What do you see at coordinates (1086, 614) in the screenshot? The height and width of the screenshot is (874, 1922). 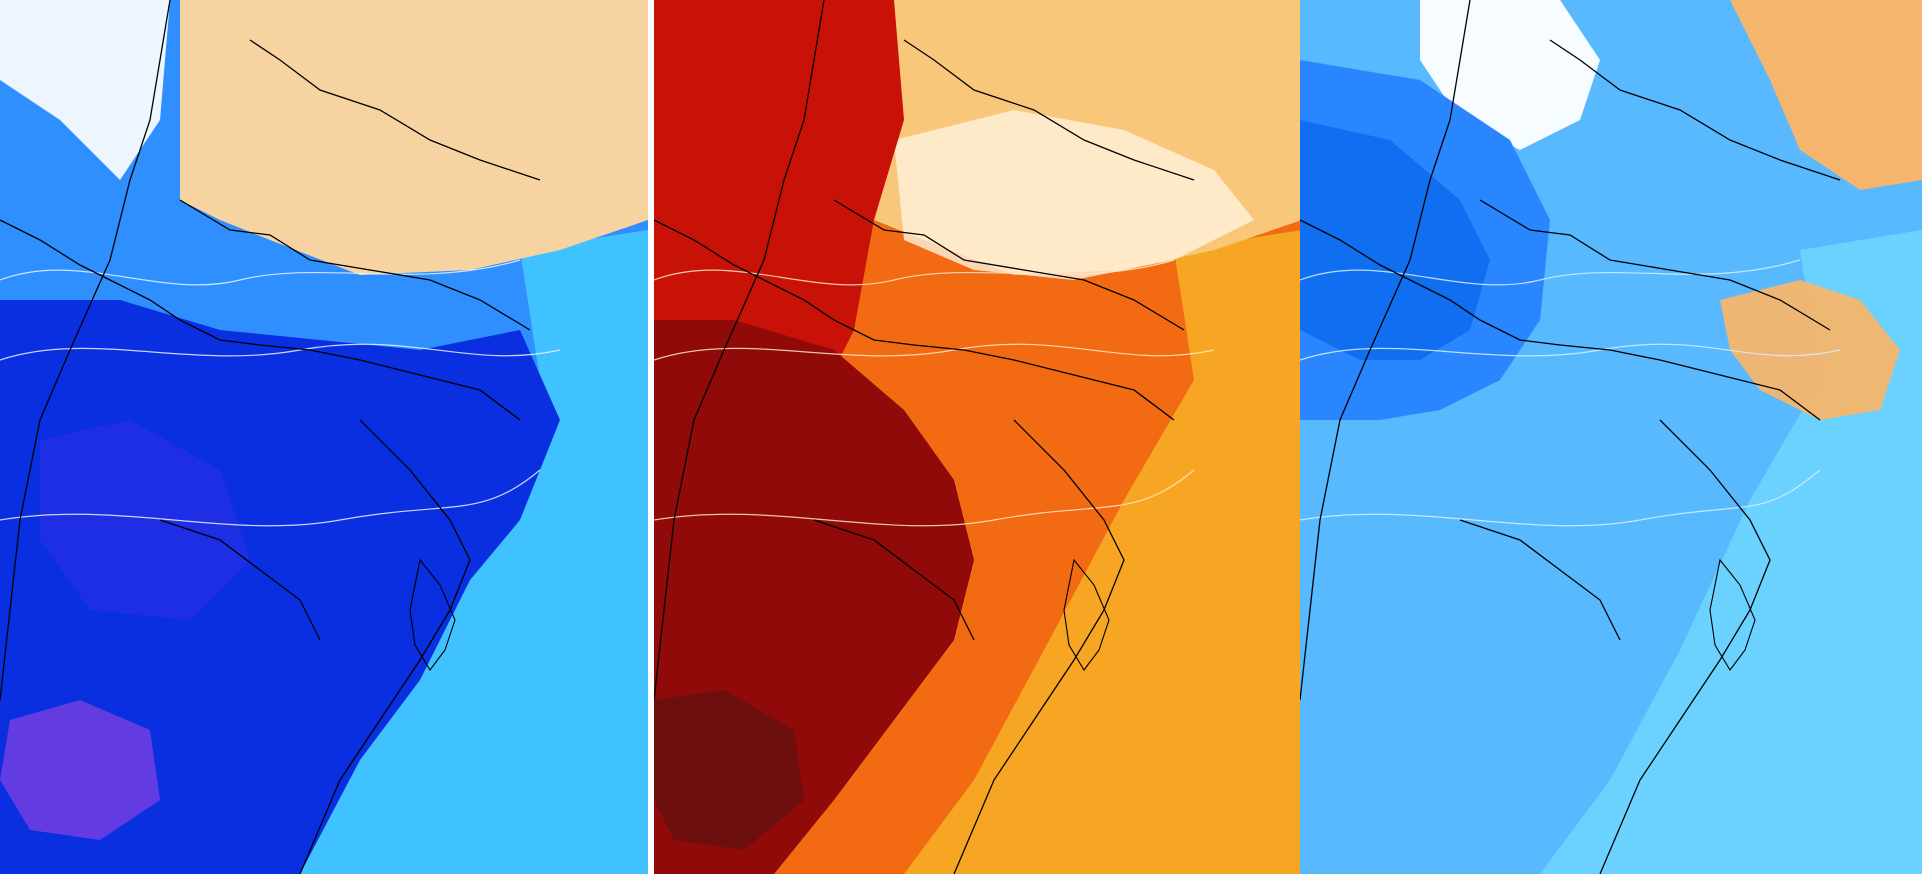 I see `warm-lagoon` at bounding box center [1086, 614].